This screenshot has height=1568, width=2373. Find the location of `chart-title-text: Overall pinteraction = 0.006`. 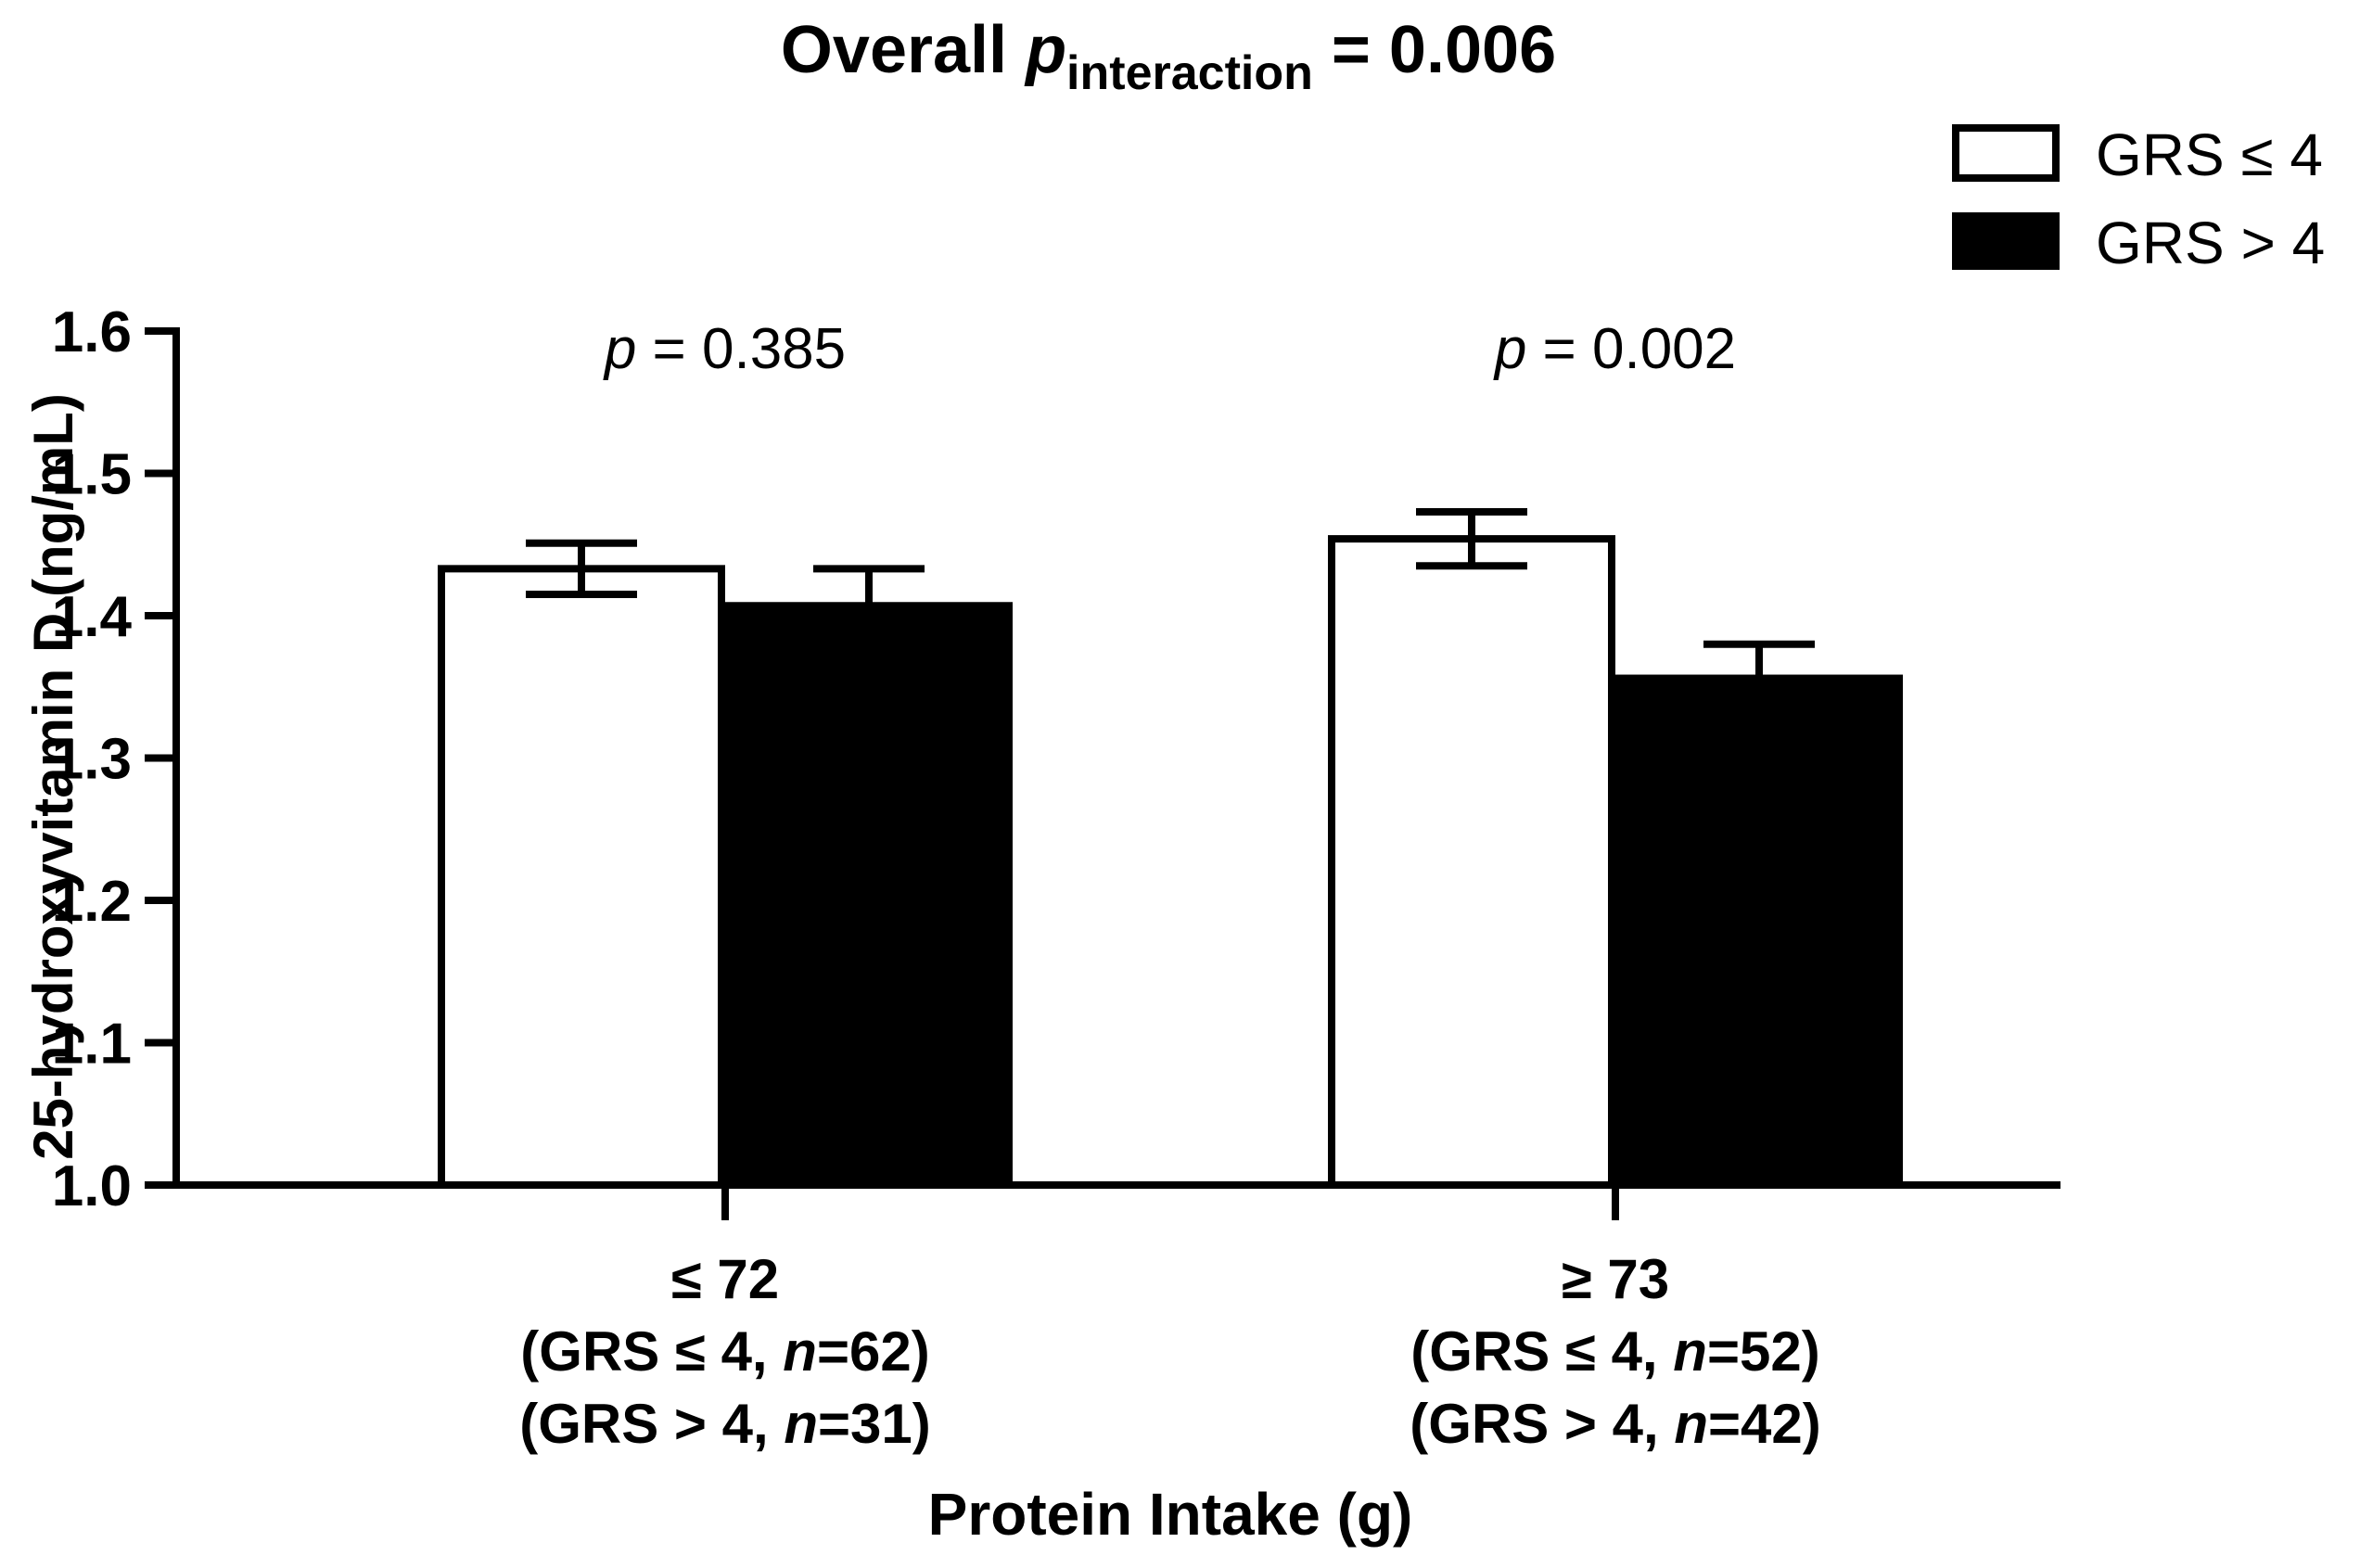

chart-title-text: Overall pinteraction = 0.006 is located at coordinates (1168, 56).